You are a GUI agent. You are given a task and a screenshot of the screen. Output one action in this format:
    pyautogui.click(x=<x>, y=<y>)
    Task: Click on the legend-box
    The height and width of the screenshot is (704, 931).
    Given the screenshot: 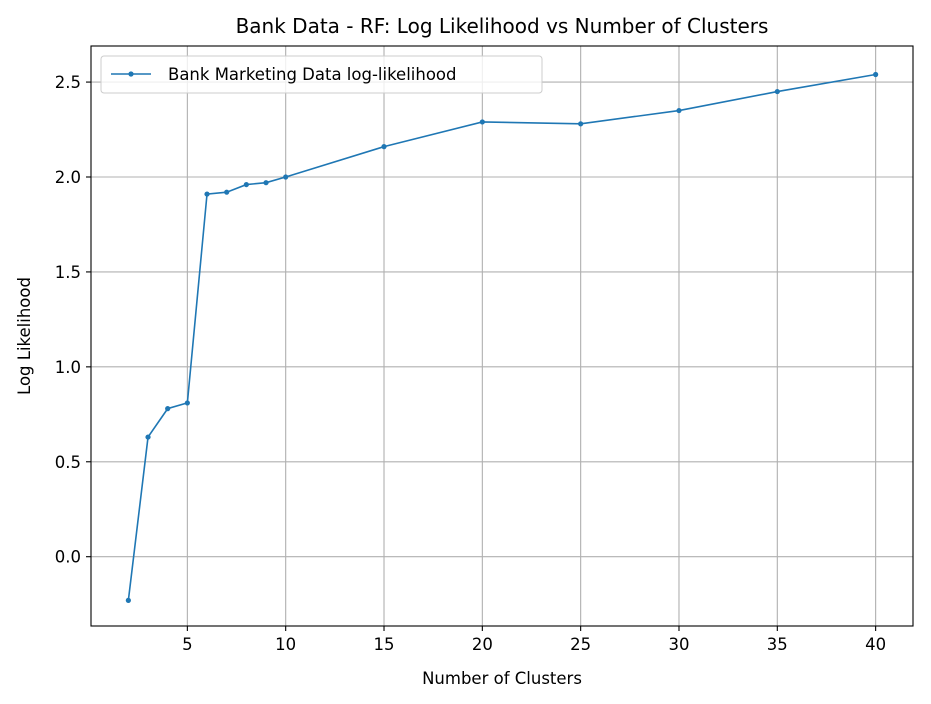 What is the action you would take?
    pyautogui.click(x=321, y=74)
    